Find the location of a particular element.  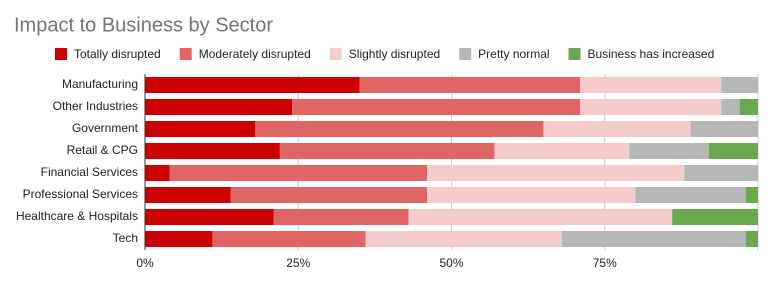

legend-label: Slightly disrupted is located at coordinates (394, 54).